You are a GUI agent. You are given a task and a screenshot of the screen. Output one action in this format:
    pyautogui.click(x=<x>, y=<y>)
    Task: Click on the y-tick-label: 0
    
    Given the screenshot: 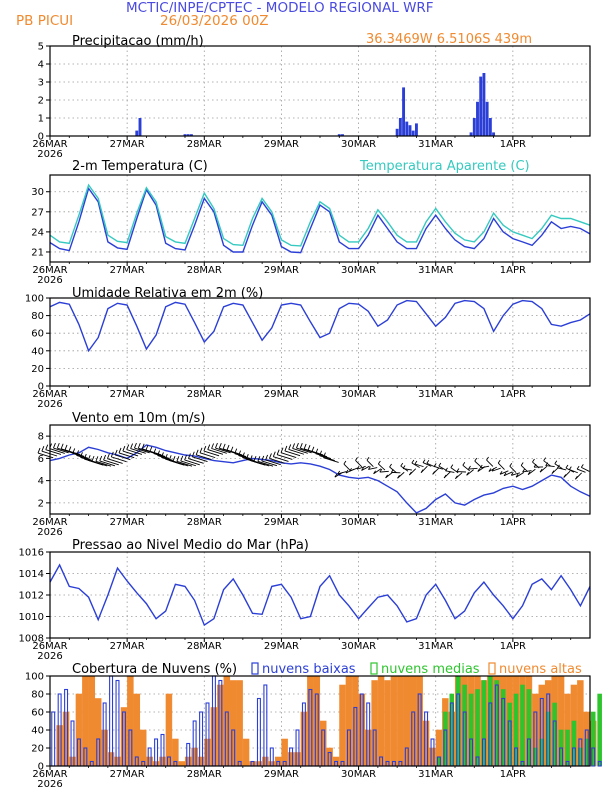 What is the action you would take?
    pyautogui.click(x=41, y=387)
    